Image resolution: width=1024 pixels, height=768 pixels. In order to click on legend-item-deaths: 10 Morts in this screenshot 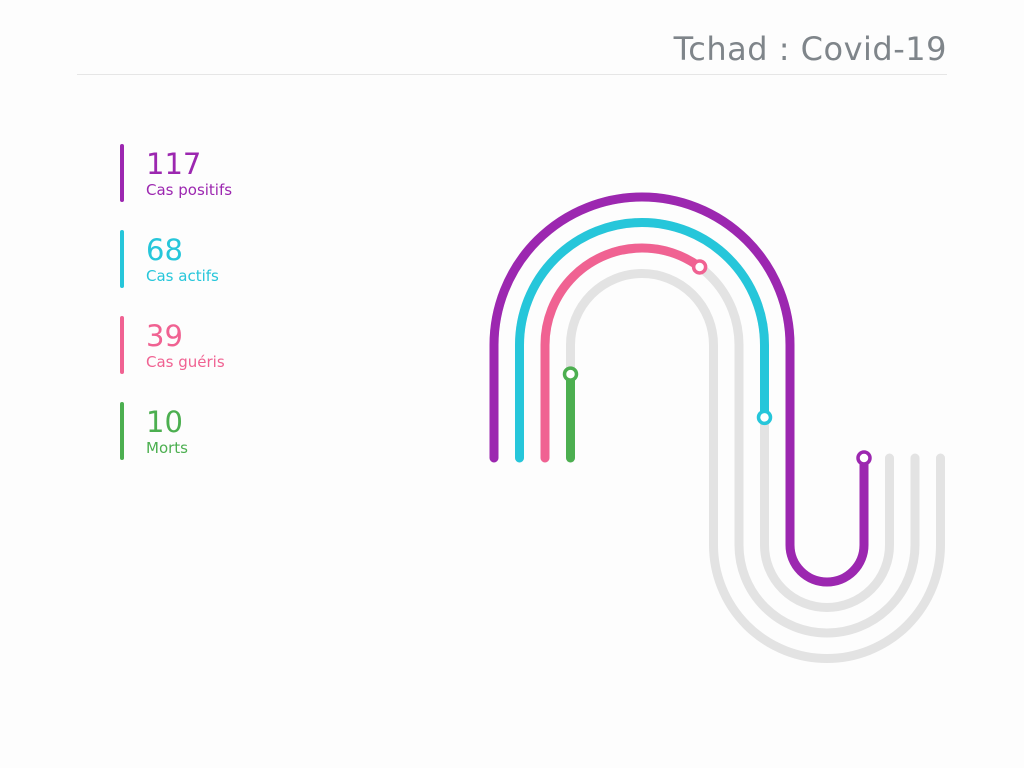, I will do `click(176, 431)`.